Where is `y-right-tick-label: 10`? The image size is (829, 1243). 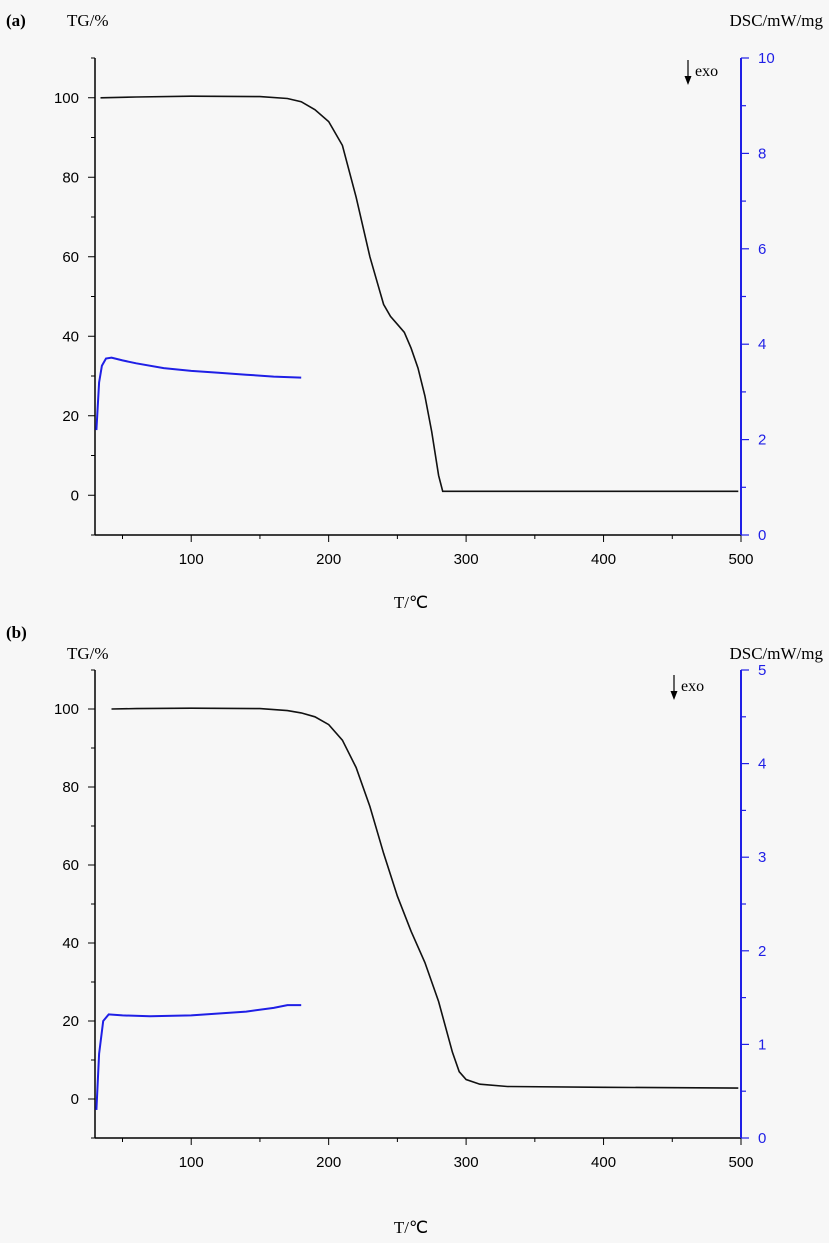 y-right-tick-label: 10 is located at coordinates (766, 58).